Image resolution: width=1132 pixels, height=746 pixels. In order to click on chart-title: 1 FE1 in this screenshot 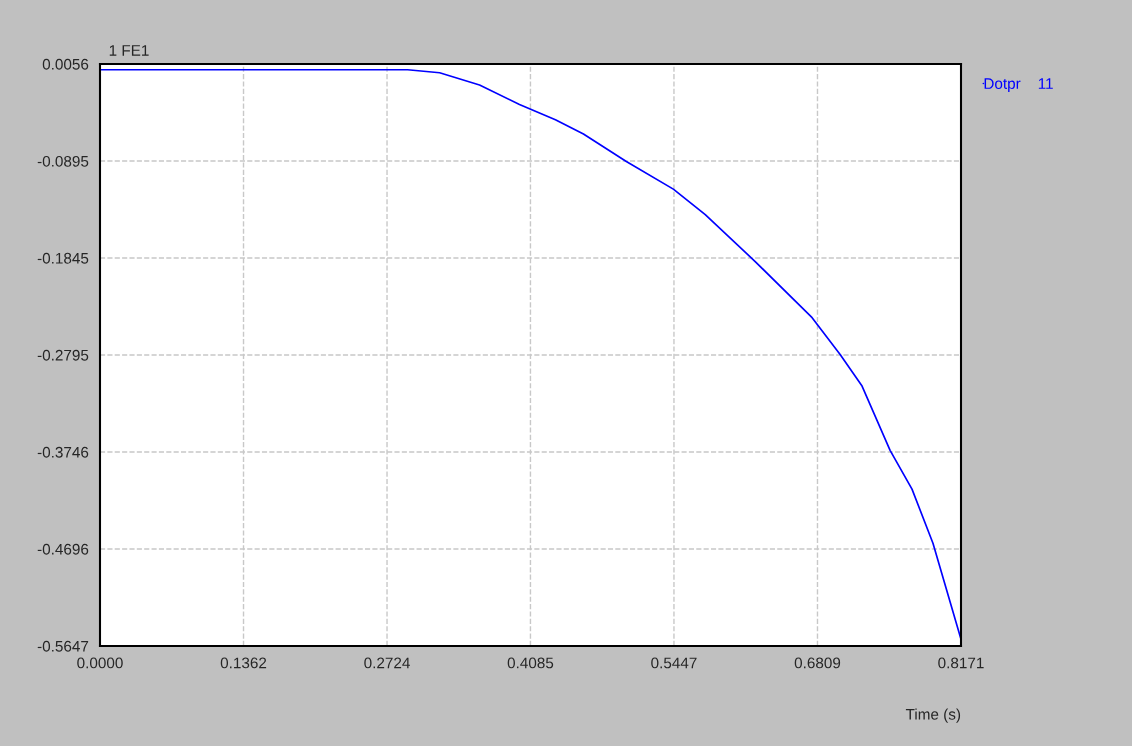, I will do `click(129, 50)`.